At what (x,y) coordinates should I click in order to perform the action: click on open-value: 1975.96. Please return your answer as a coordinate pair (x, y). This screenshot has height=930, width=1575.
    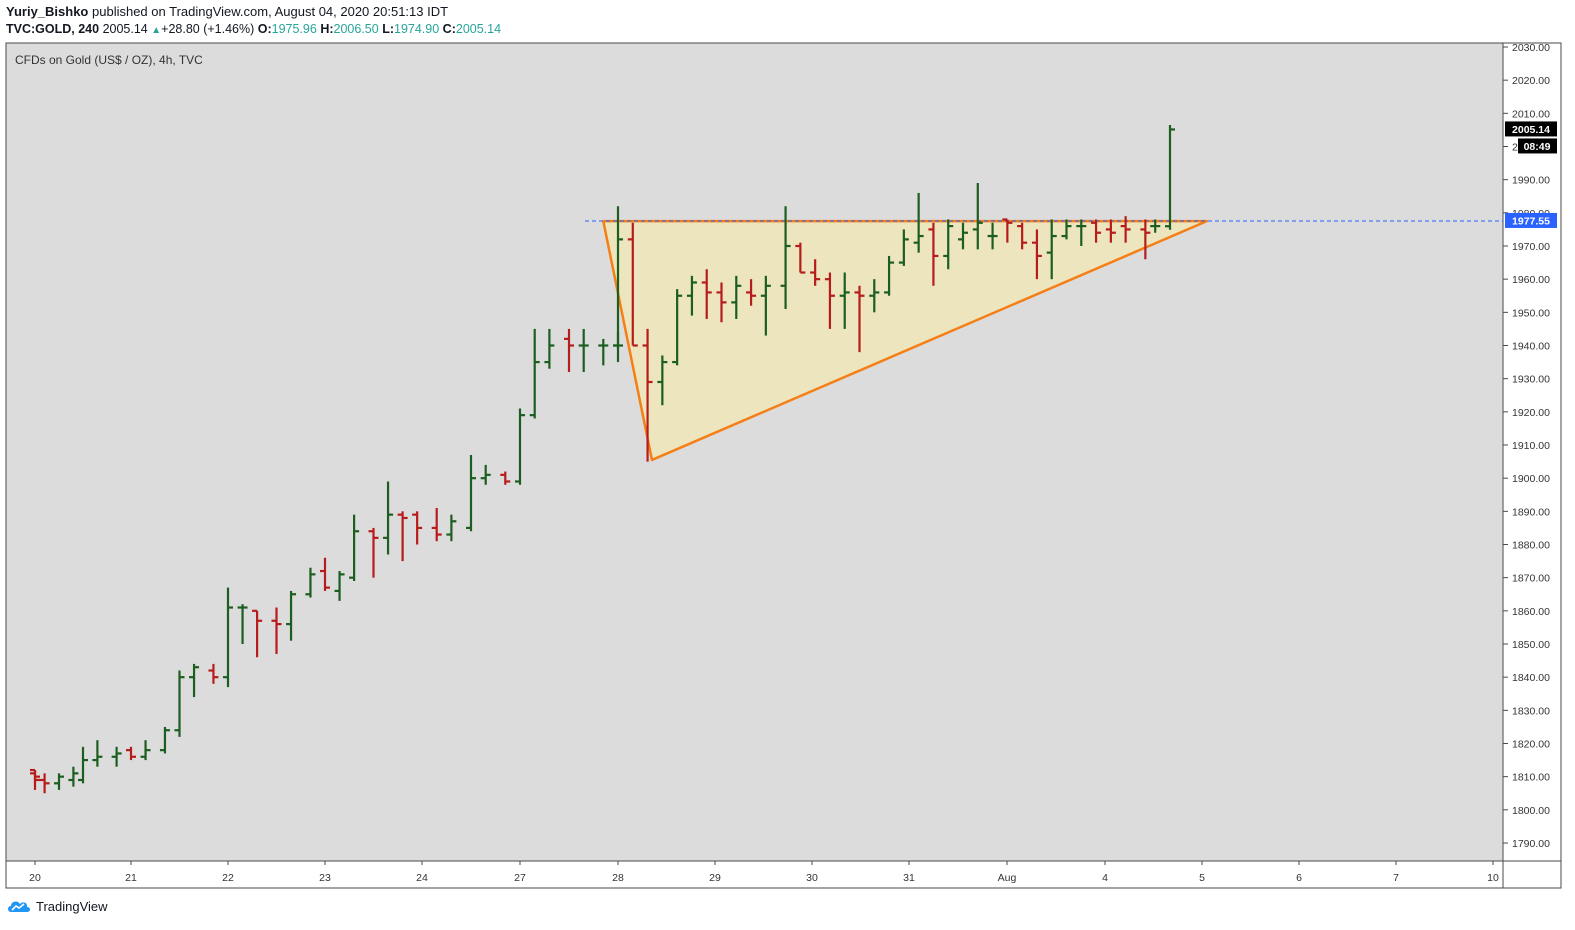
    Looking at the image, I should click on (294, 29).